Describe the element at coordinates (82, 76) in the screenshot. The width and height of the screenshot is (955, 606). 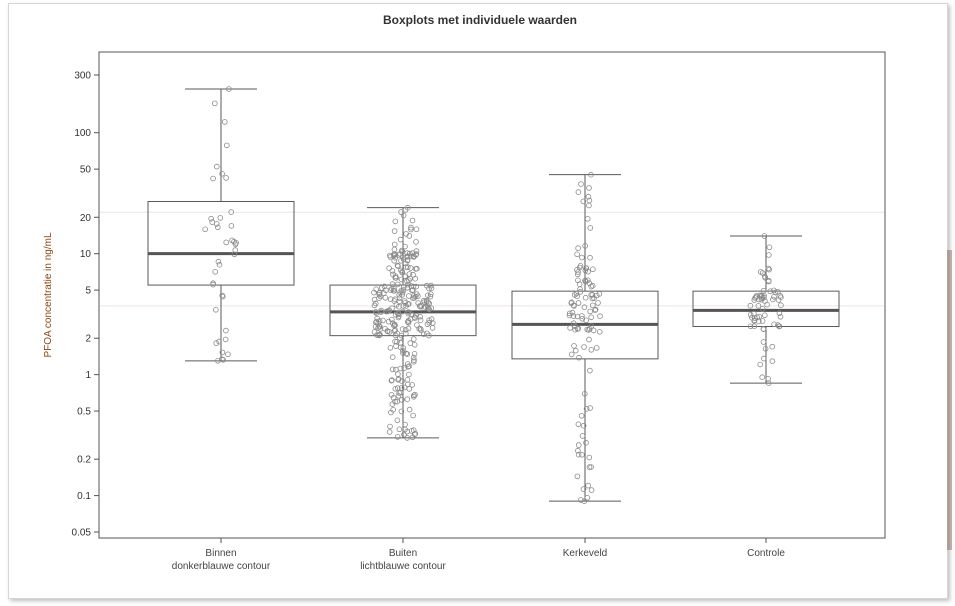
I see `y-tick-label: 300` at that location.